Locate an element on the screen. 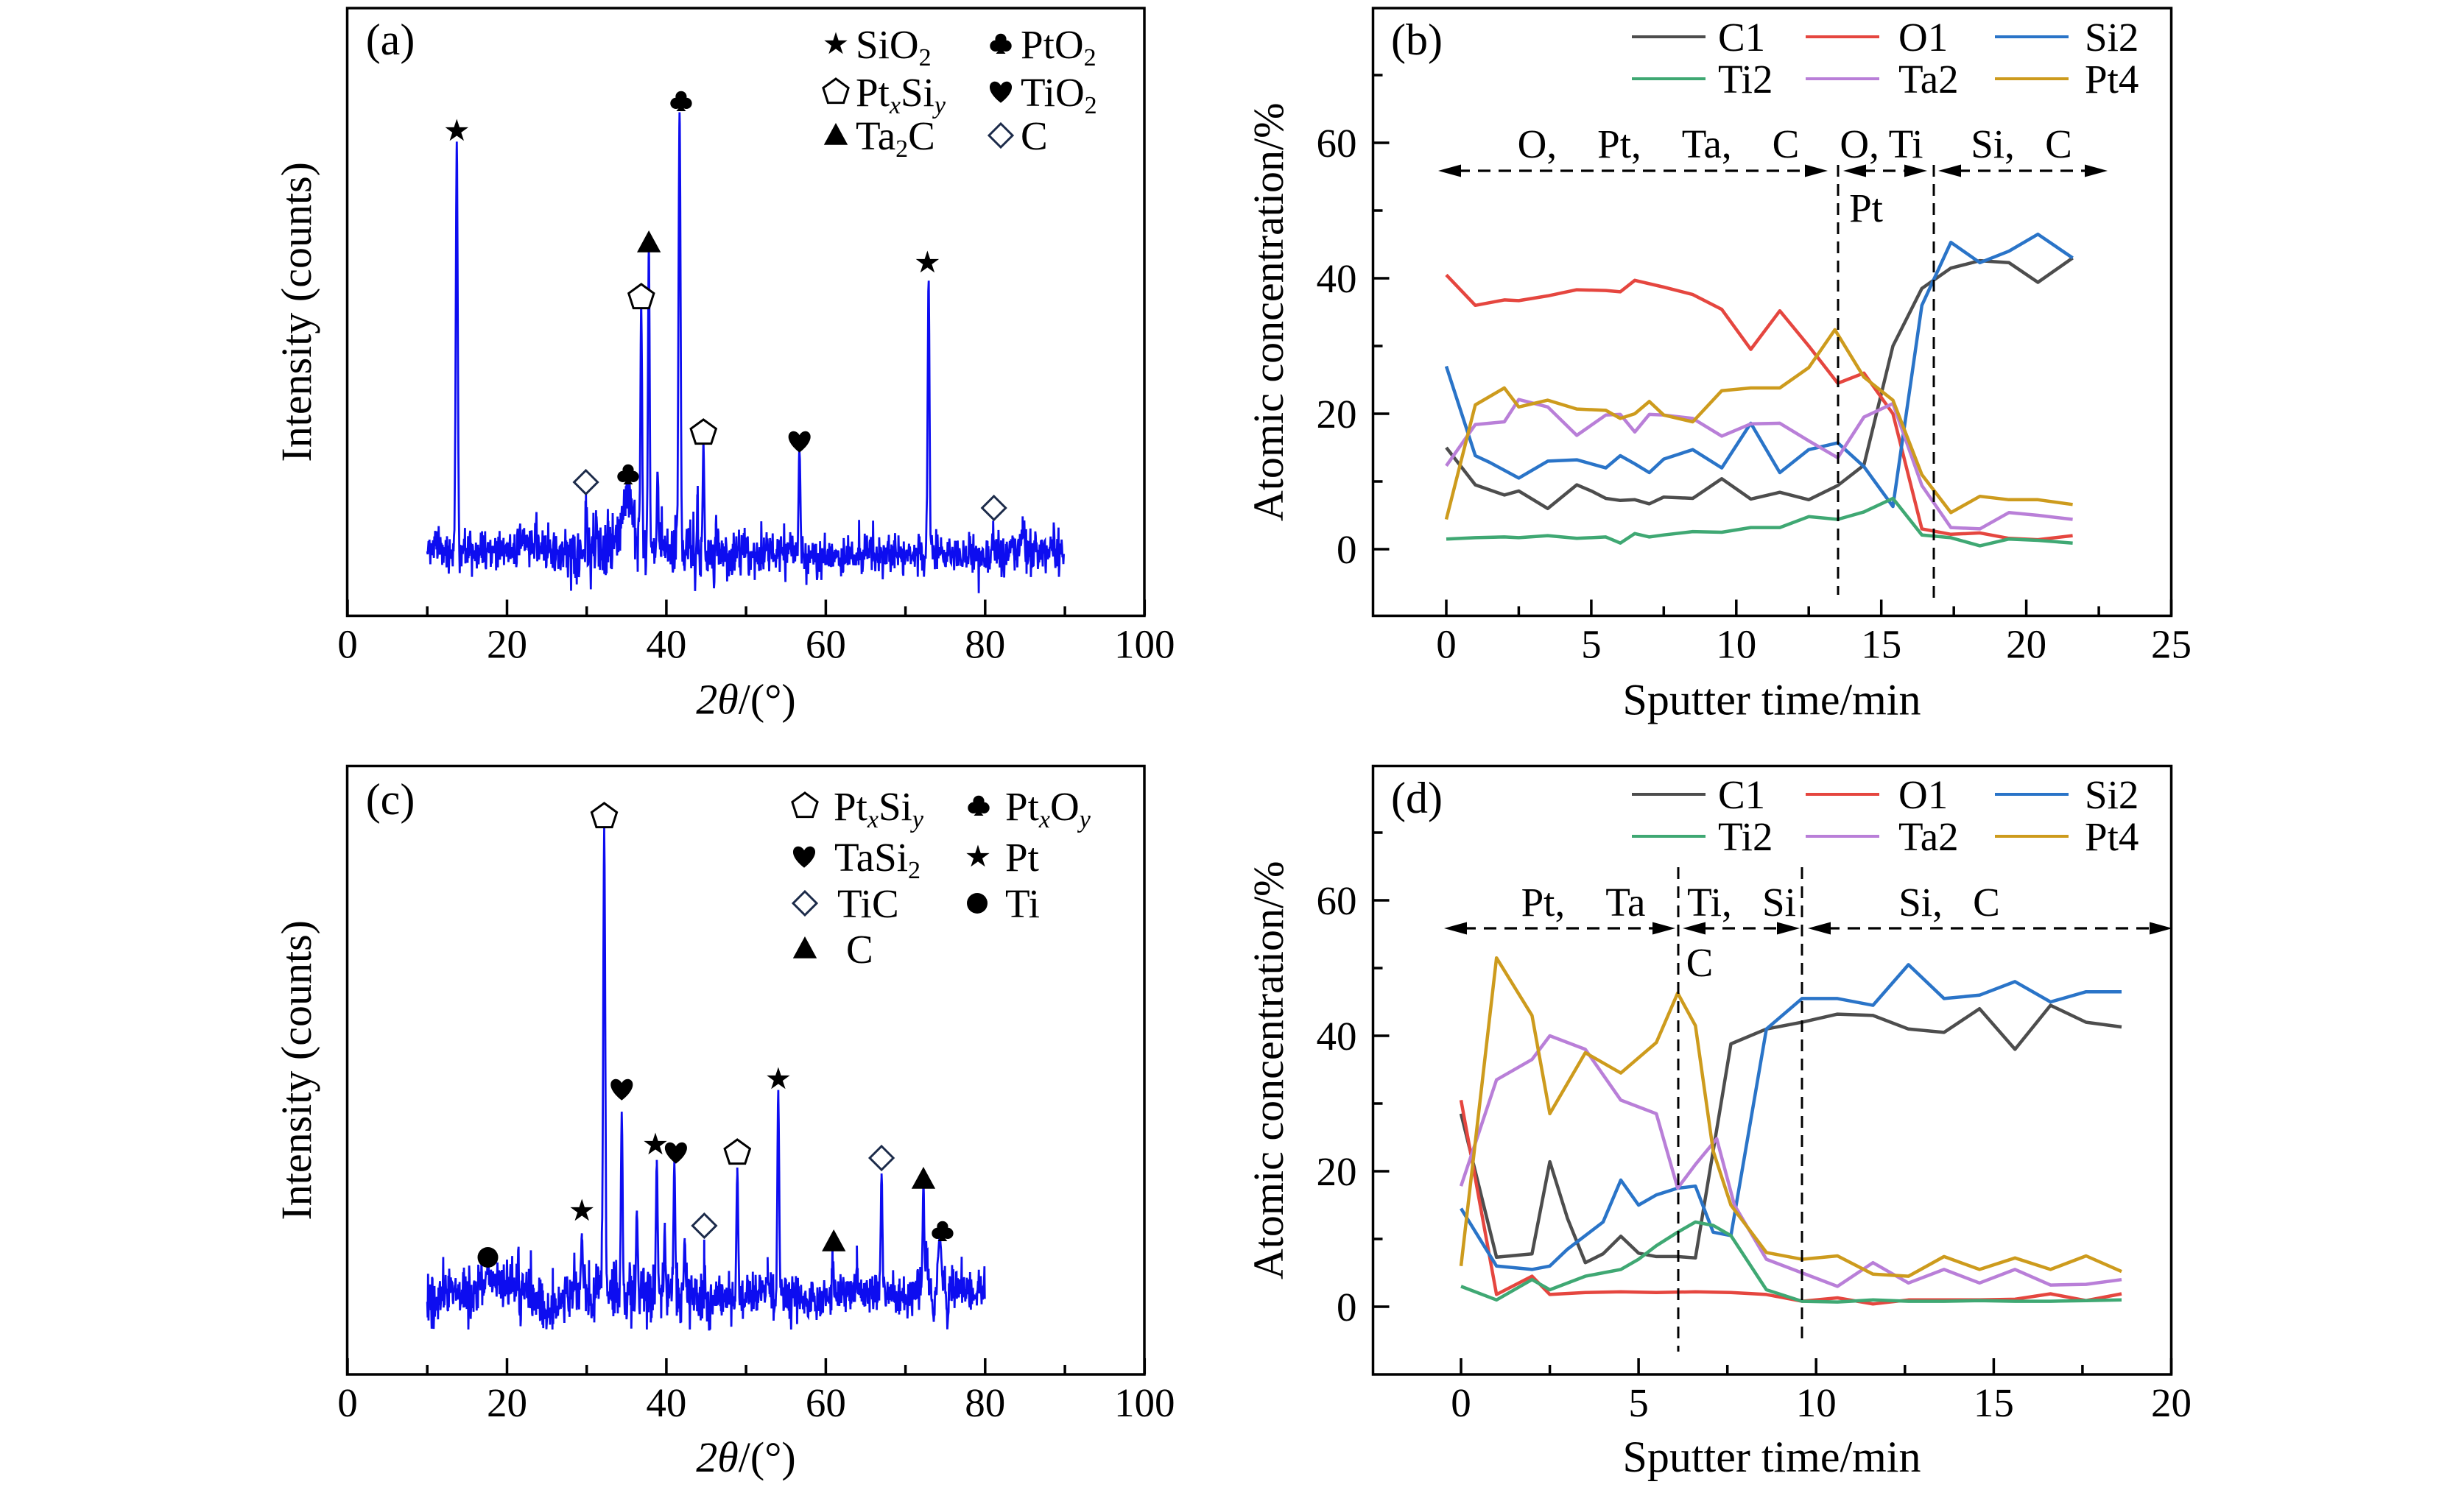  svg-text: TaSi2​ is located at coordinates (877, 859).